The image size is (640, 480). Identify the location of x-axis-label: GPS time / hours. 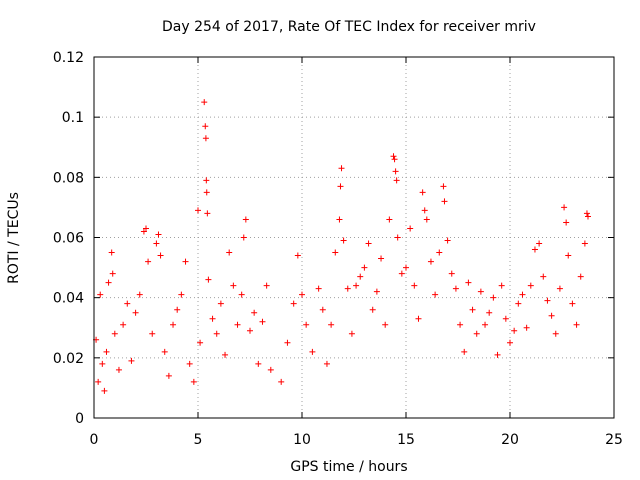
(348, 467).